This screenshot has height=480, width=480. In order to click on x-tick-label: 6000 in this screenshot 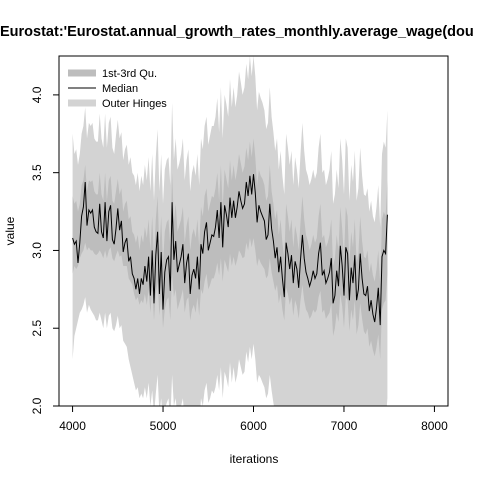, I will do `click(253, 426)`.